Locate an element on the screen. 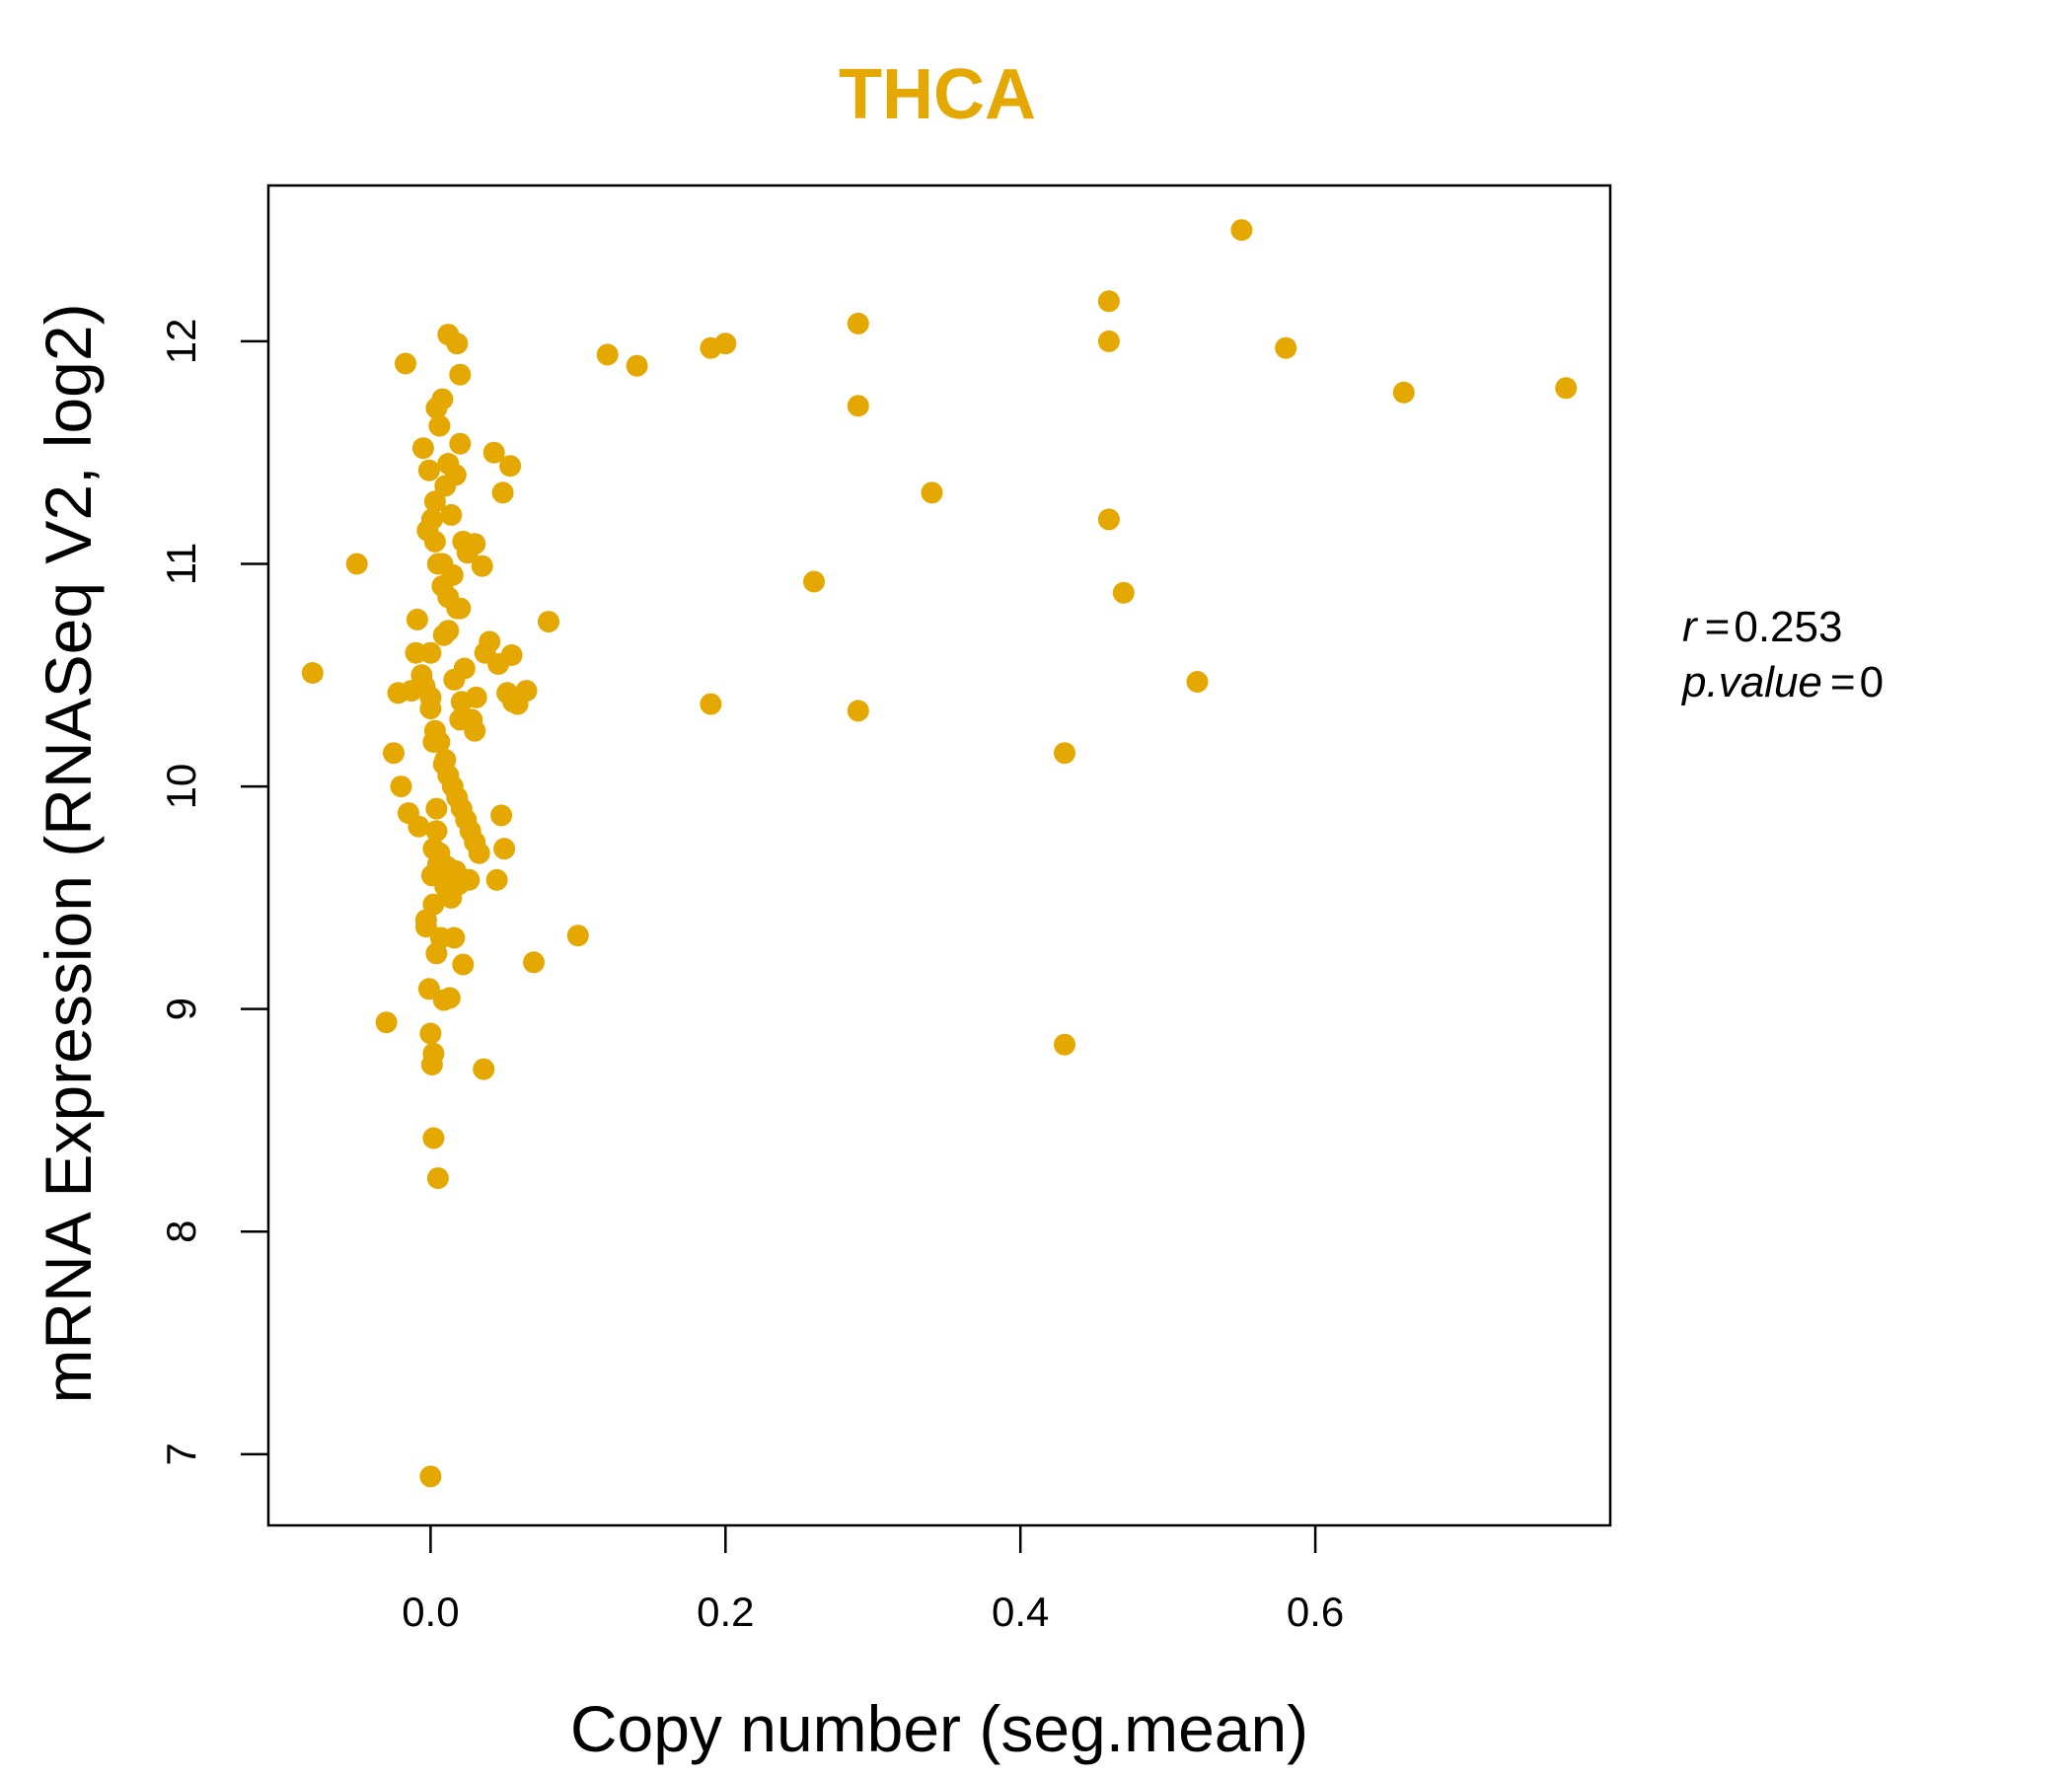 This screenshot has height=1776, width=2072. r-stat: r =0.253 is located at coordinates (1762, 627).